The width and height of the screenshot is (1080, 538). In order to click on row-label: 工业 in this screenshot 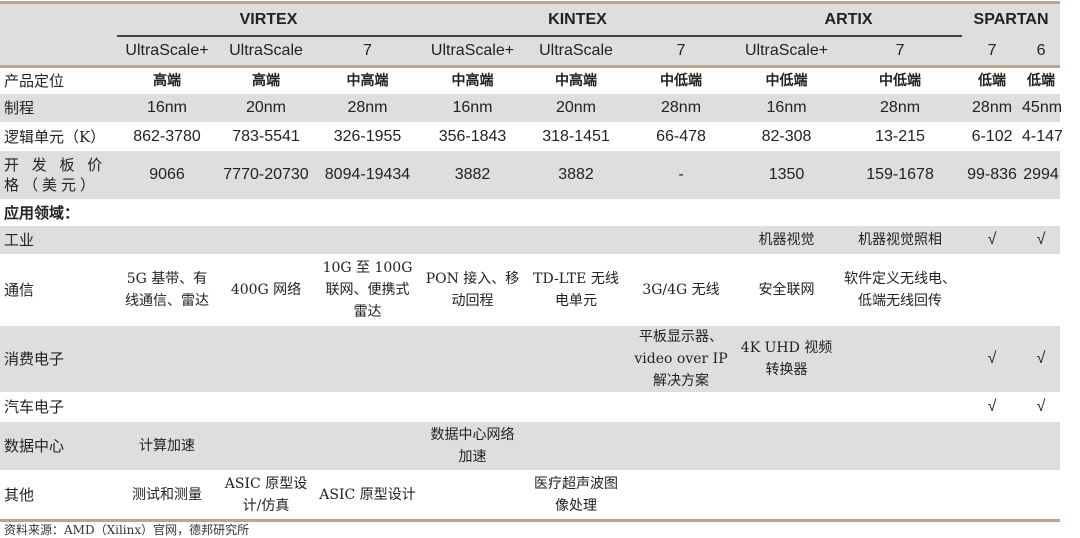, I will do `click(58, 240)`.